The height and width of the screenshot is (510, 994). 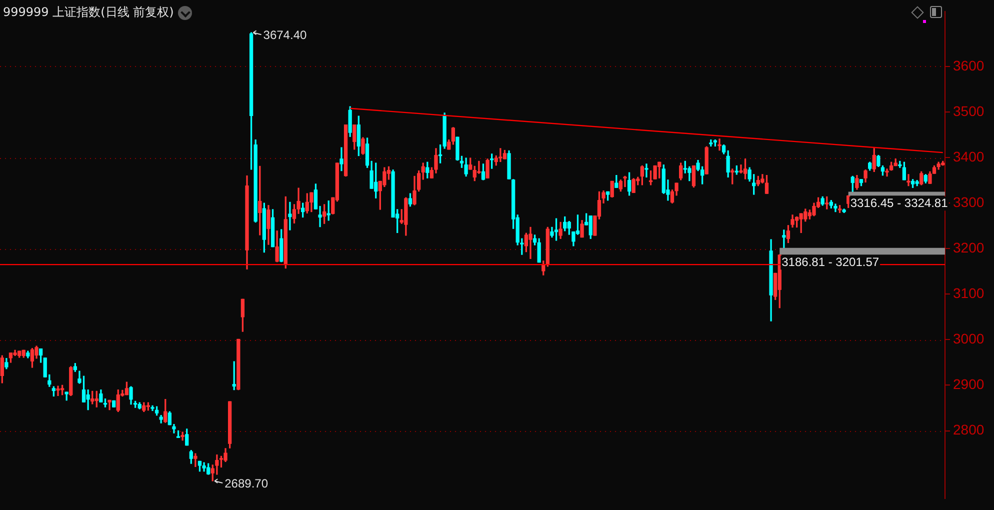 I want to click on band-label: 3186.81 - 3201.57, so click(x=831, y=261).